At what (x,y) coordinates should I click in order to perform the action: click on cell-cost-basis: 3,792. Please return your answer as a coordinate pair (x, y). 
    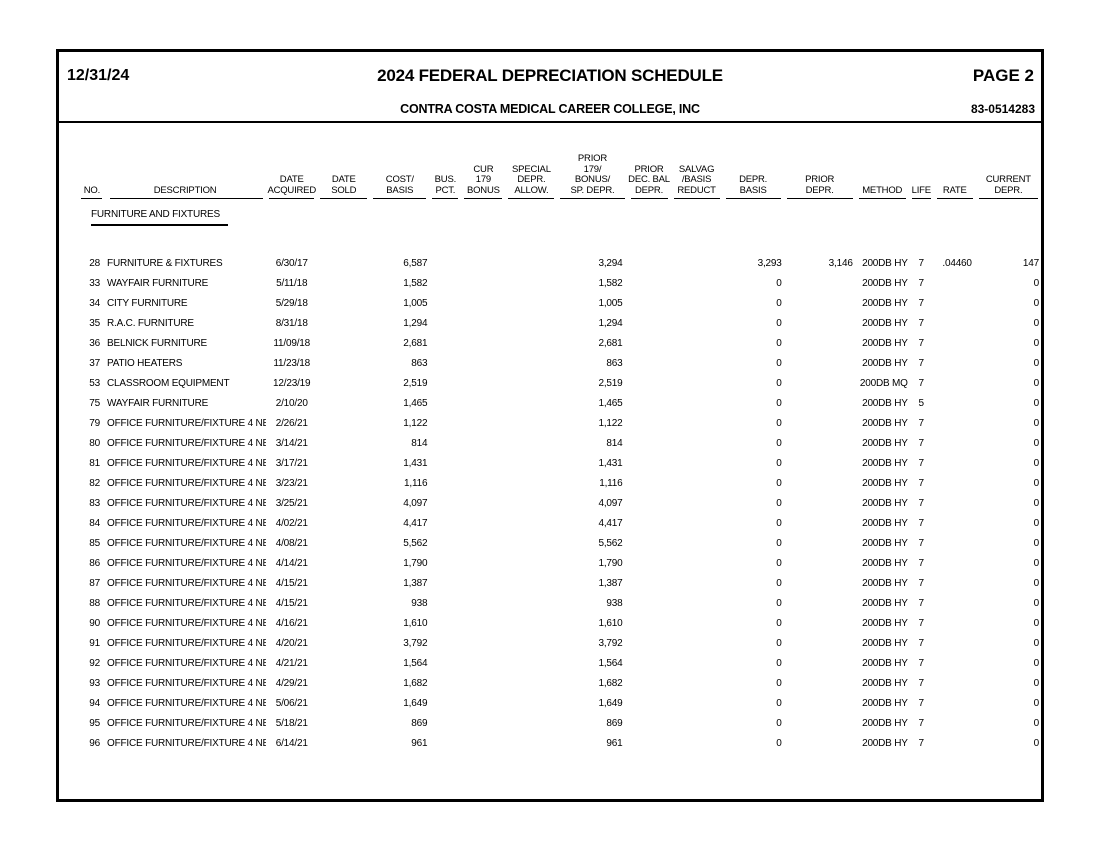
    Looking at the image, I should click on (415, 643).